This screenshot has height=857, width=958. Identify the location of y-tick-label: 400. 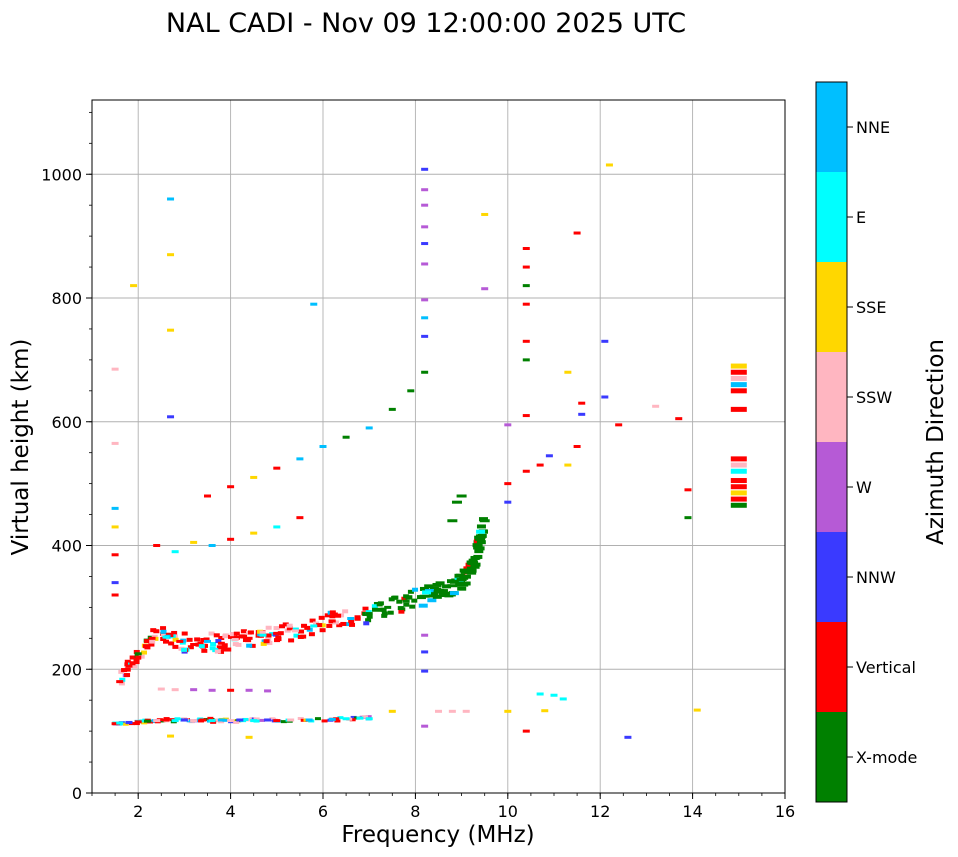
(66, 546).